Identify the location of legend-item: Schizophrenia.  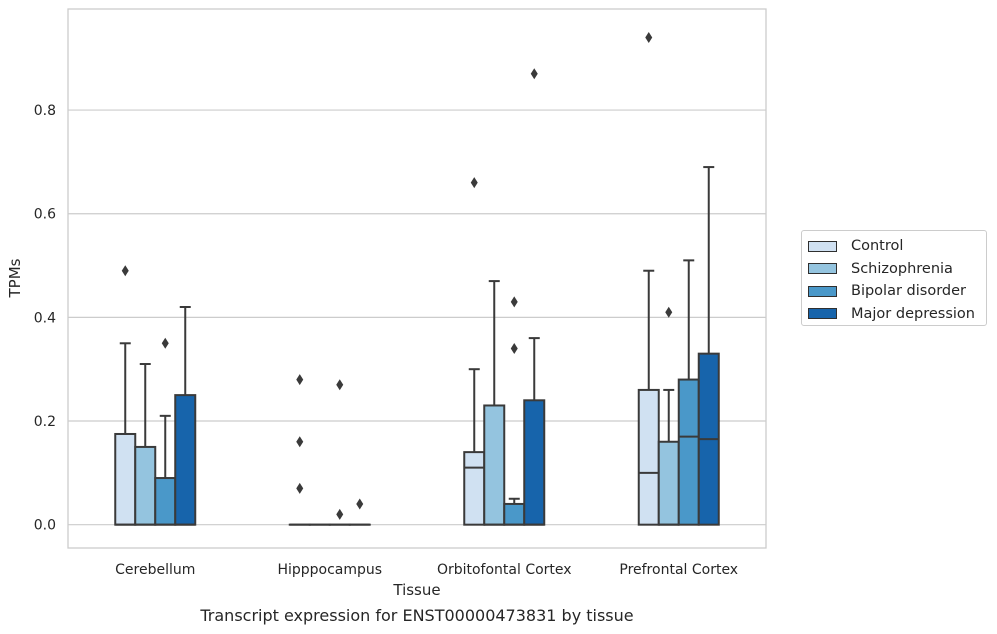
(897, 269).